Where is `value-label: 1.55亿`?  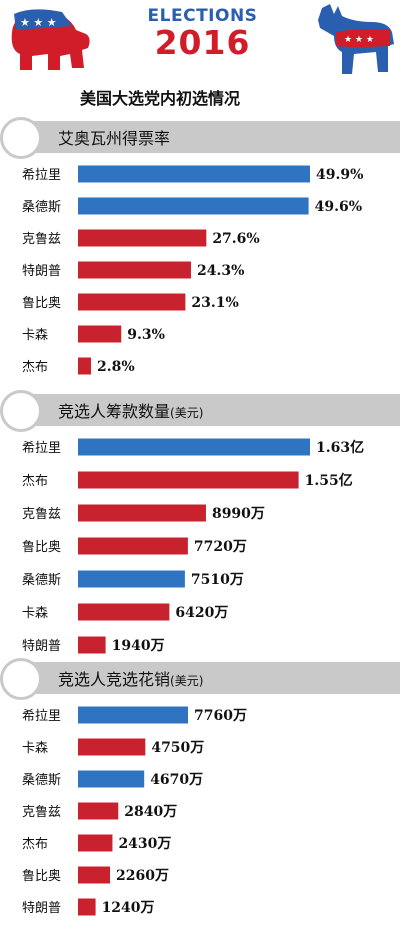
value-label: 1.55亿 is located at coordinates (329, 480).